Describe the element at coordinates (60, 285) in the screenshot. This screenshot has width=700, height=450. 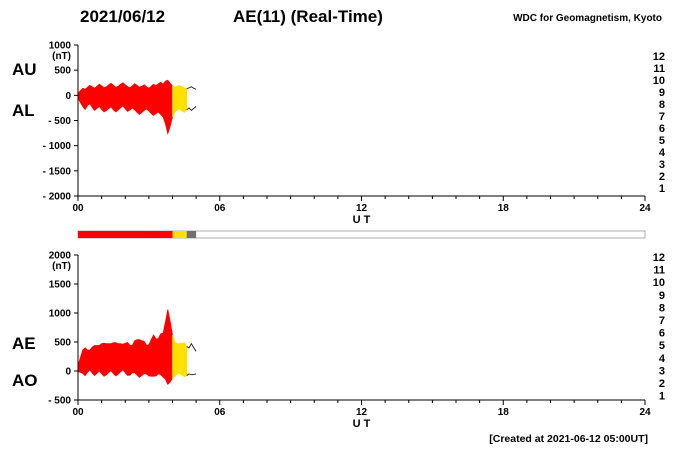
I see `chart-text: 1500` at that location.